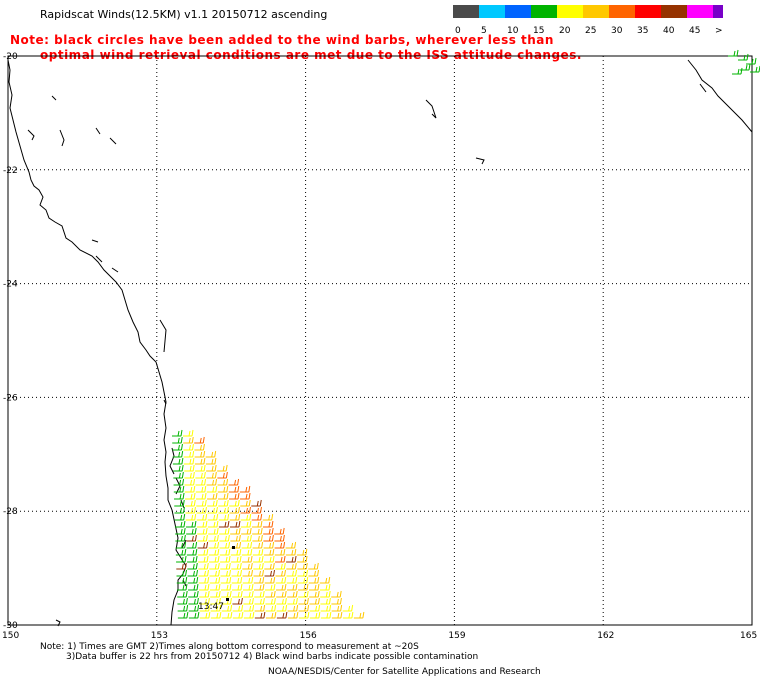  What do you see at coordinates (538, 31) in the screenshot?
I see `color-legend-label: 15` at bounding box center [538, 31].